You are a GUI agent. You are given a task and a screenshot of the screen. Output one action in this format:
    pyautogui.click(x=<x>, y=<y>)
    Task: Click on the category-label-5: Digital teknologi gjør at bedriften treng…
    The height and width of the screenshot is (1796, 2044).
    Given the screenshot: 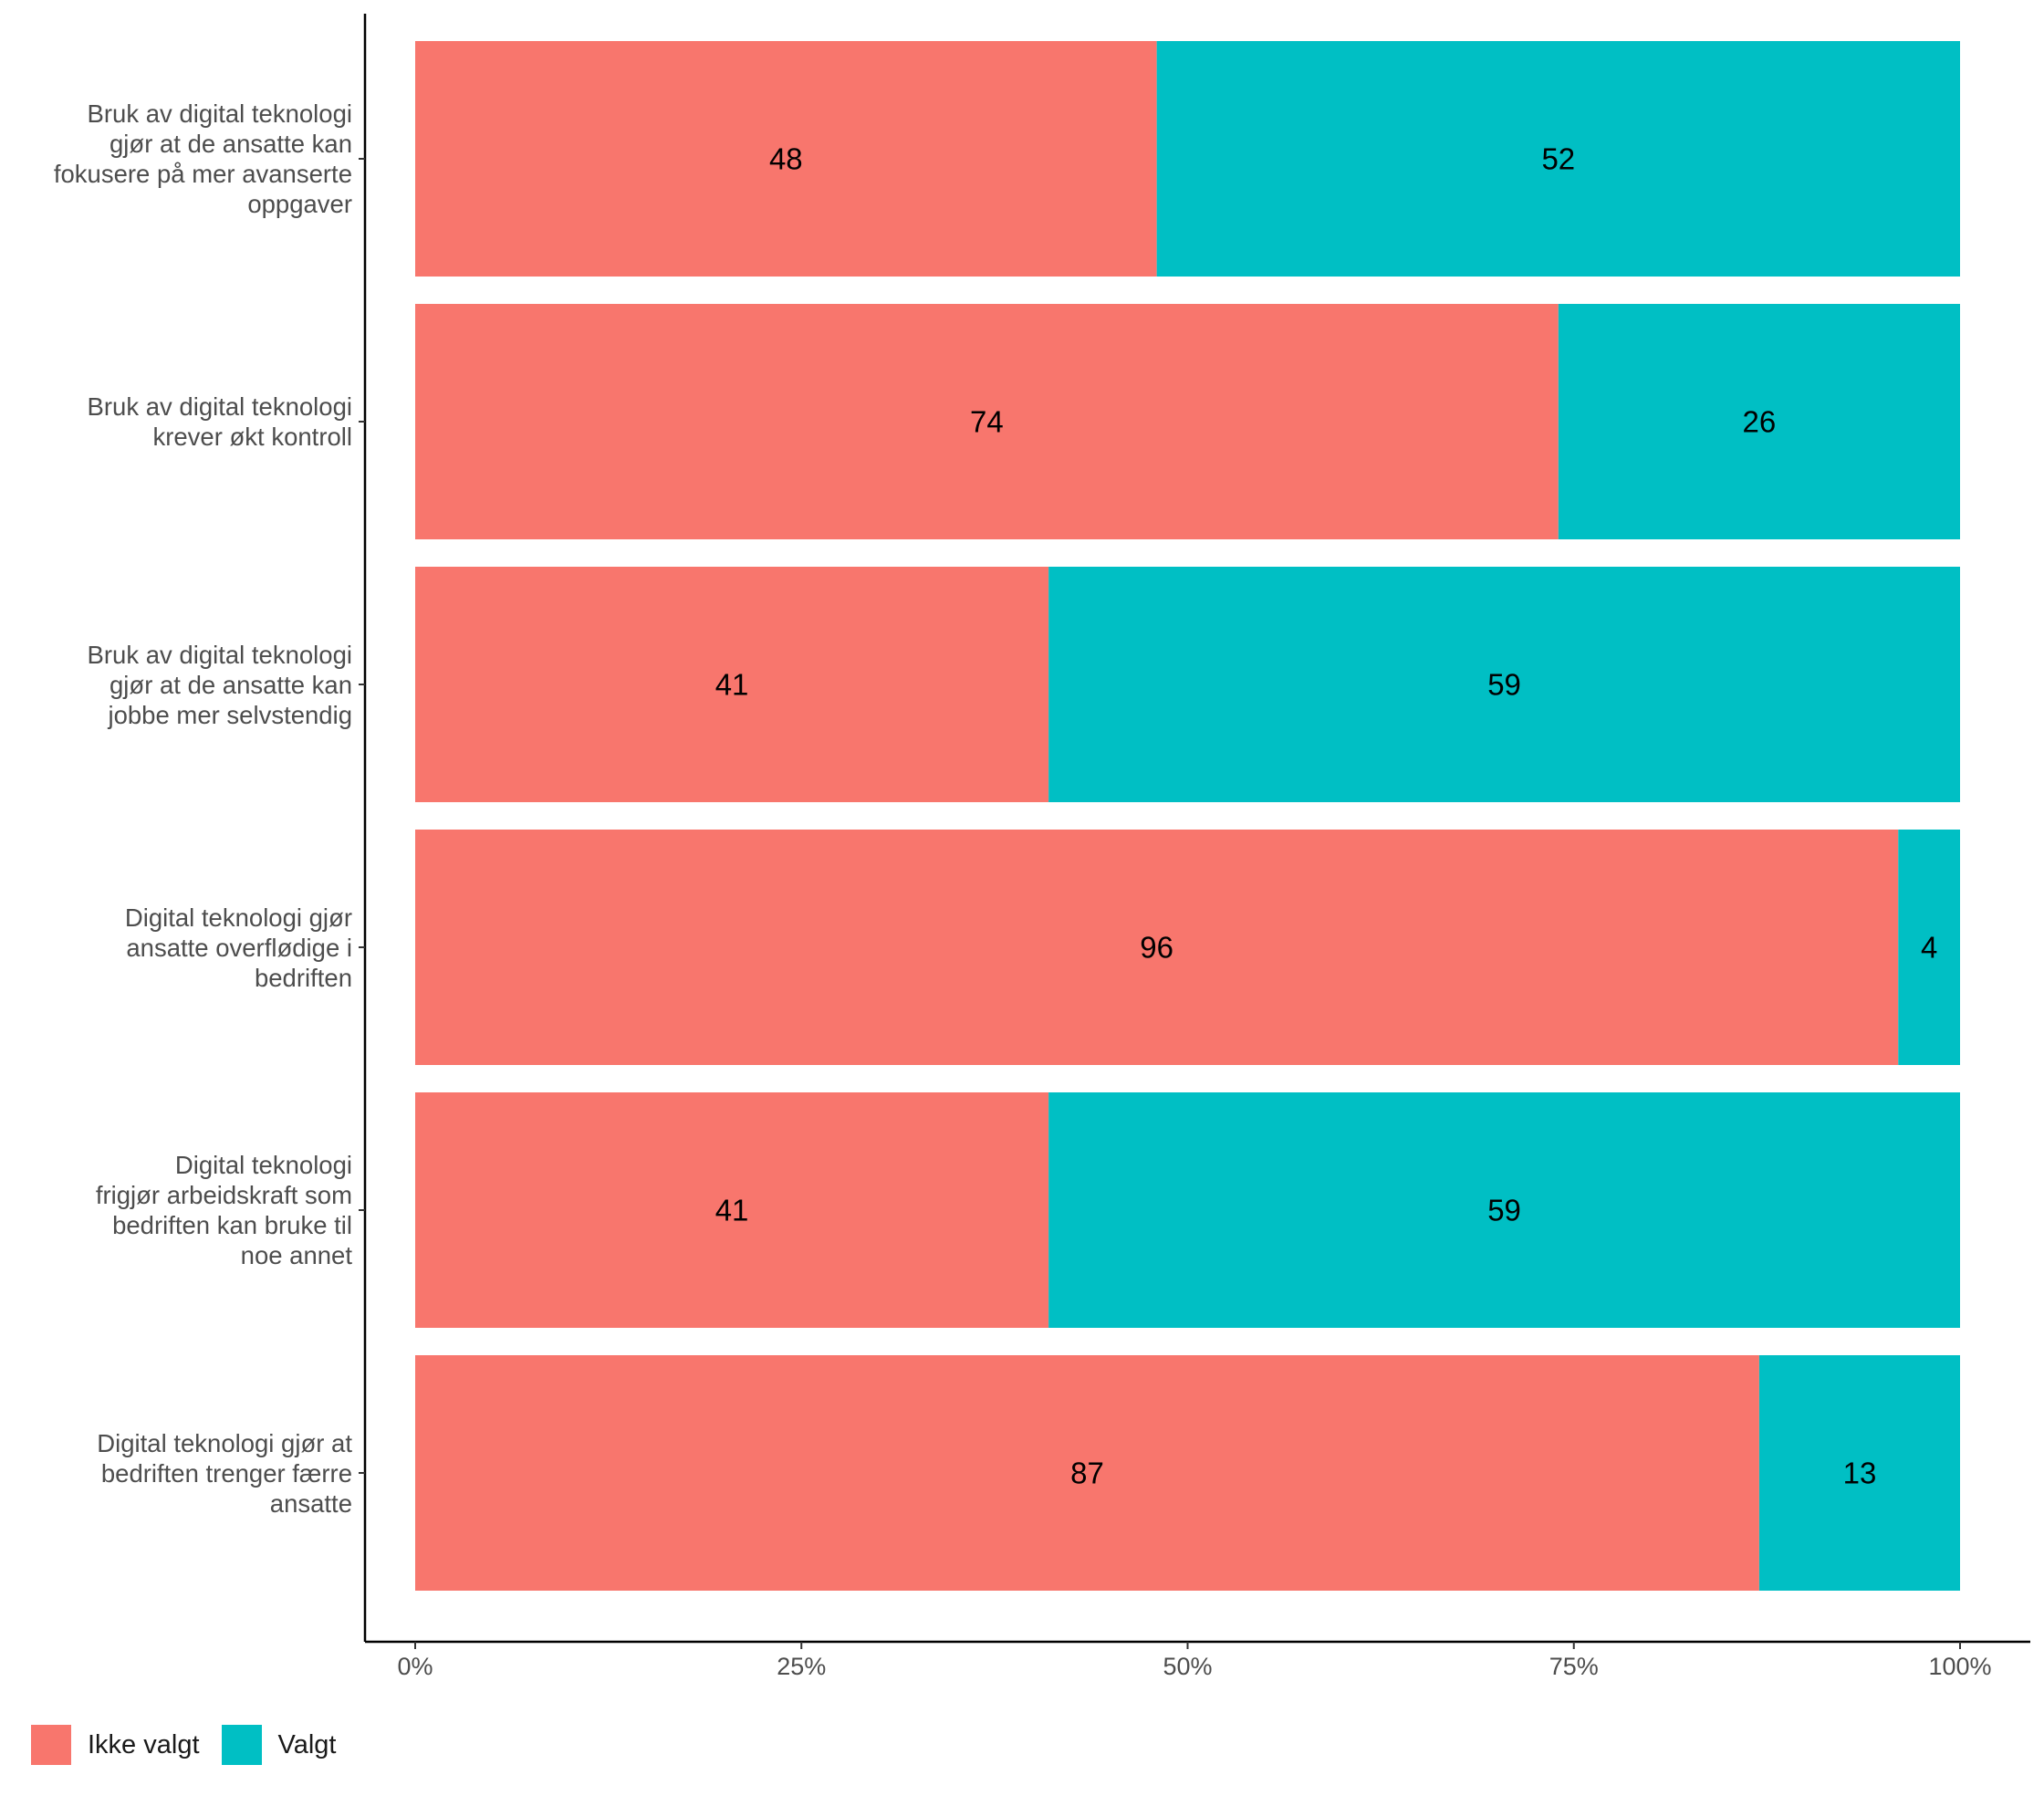 What is the action you would take?
    pyautogui.click(x=188, y=1473)
    